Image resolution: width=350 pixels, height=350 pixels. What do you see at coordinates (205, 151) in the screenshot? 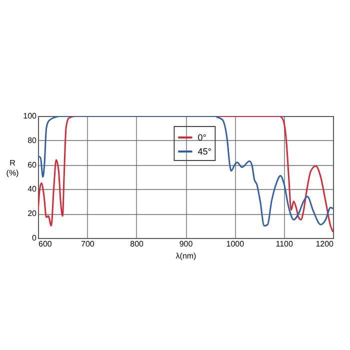
I see `legend-label: 45°` at bounding box center [205, 151].